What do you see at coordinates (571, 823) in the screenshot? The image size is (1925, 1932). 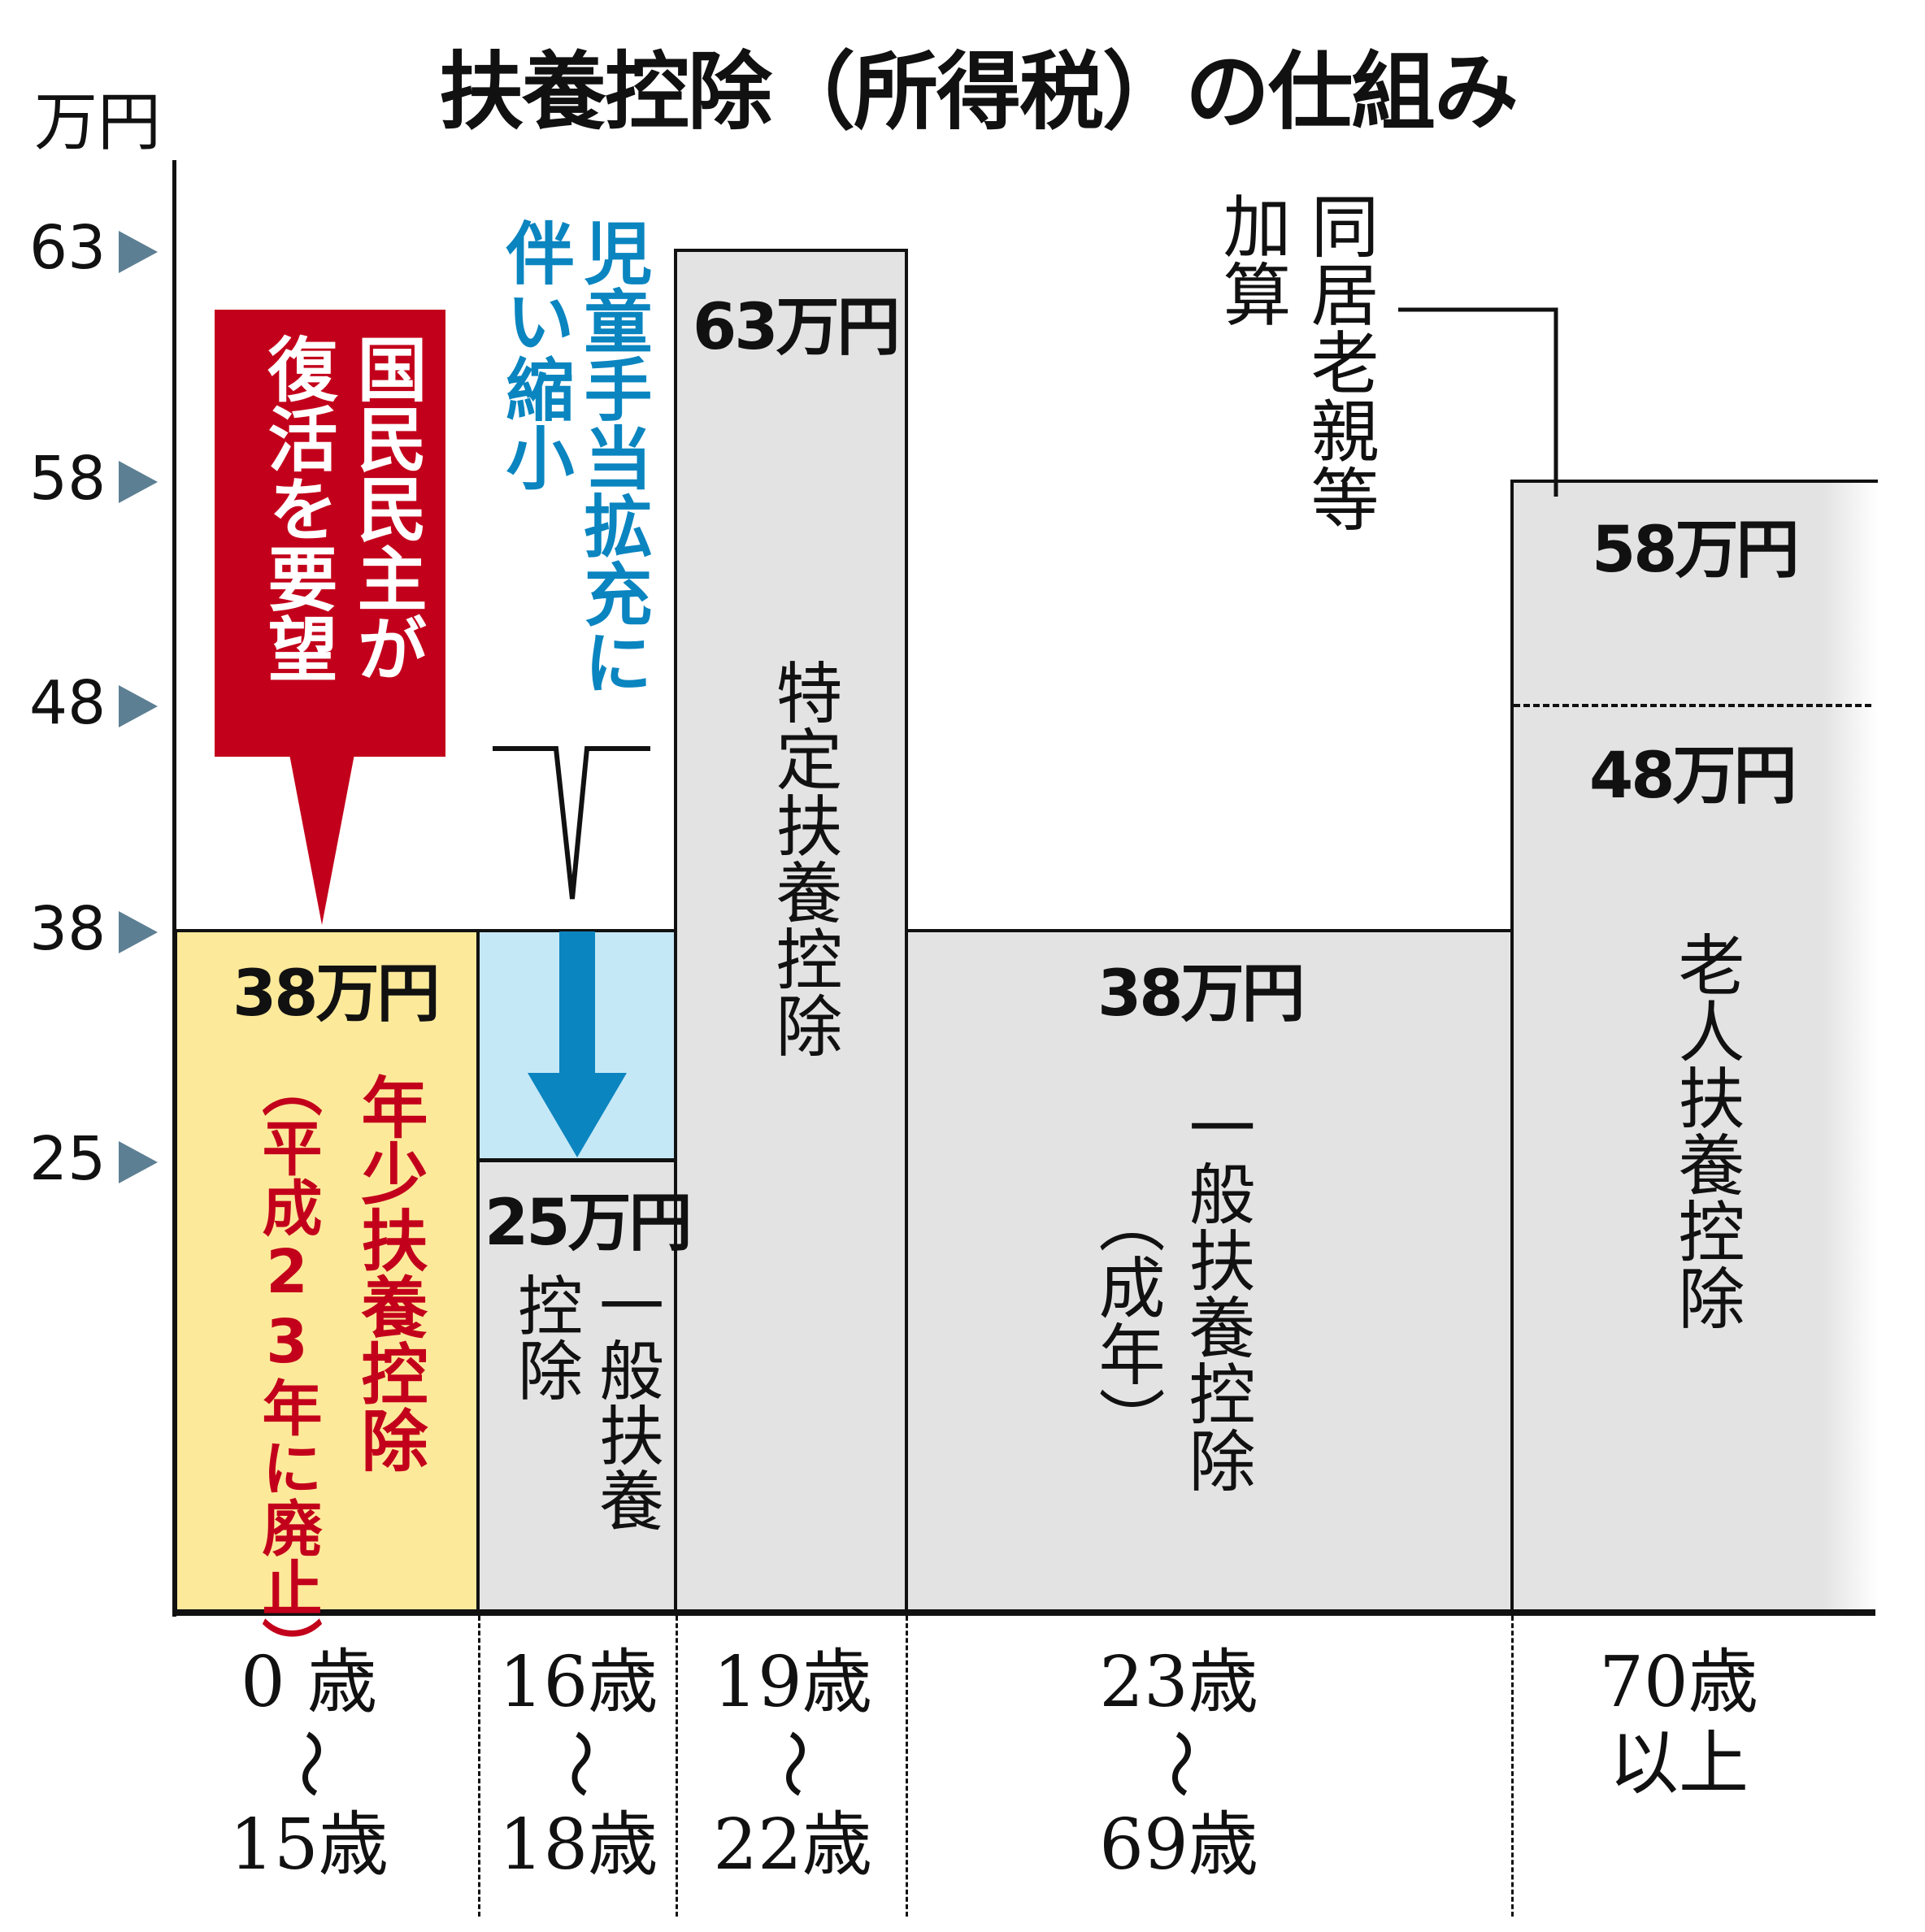 I see `bracket-pointer` at bounding box center [571, 823].